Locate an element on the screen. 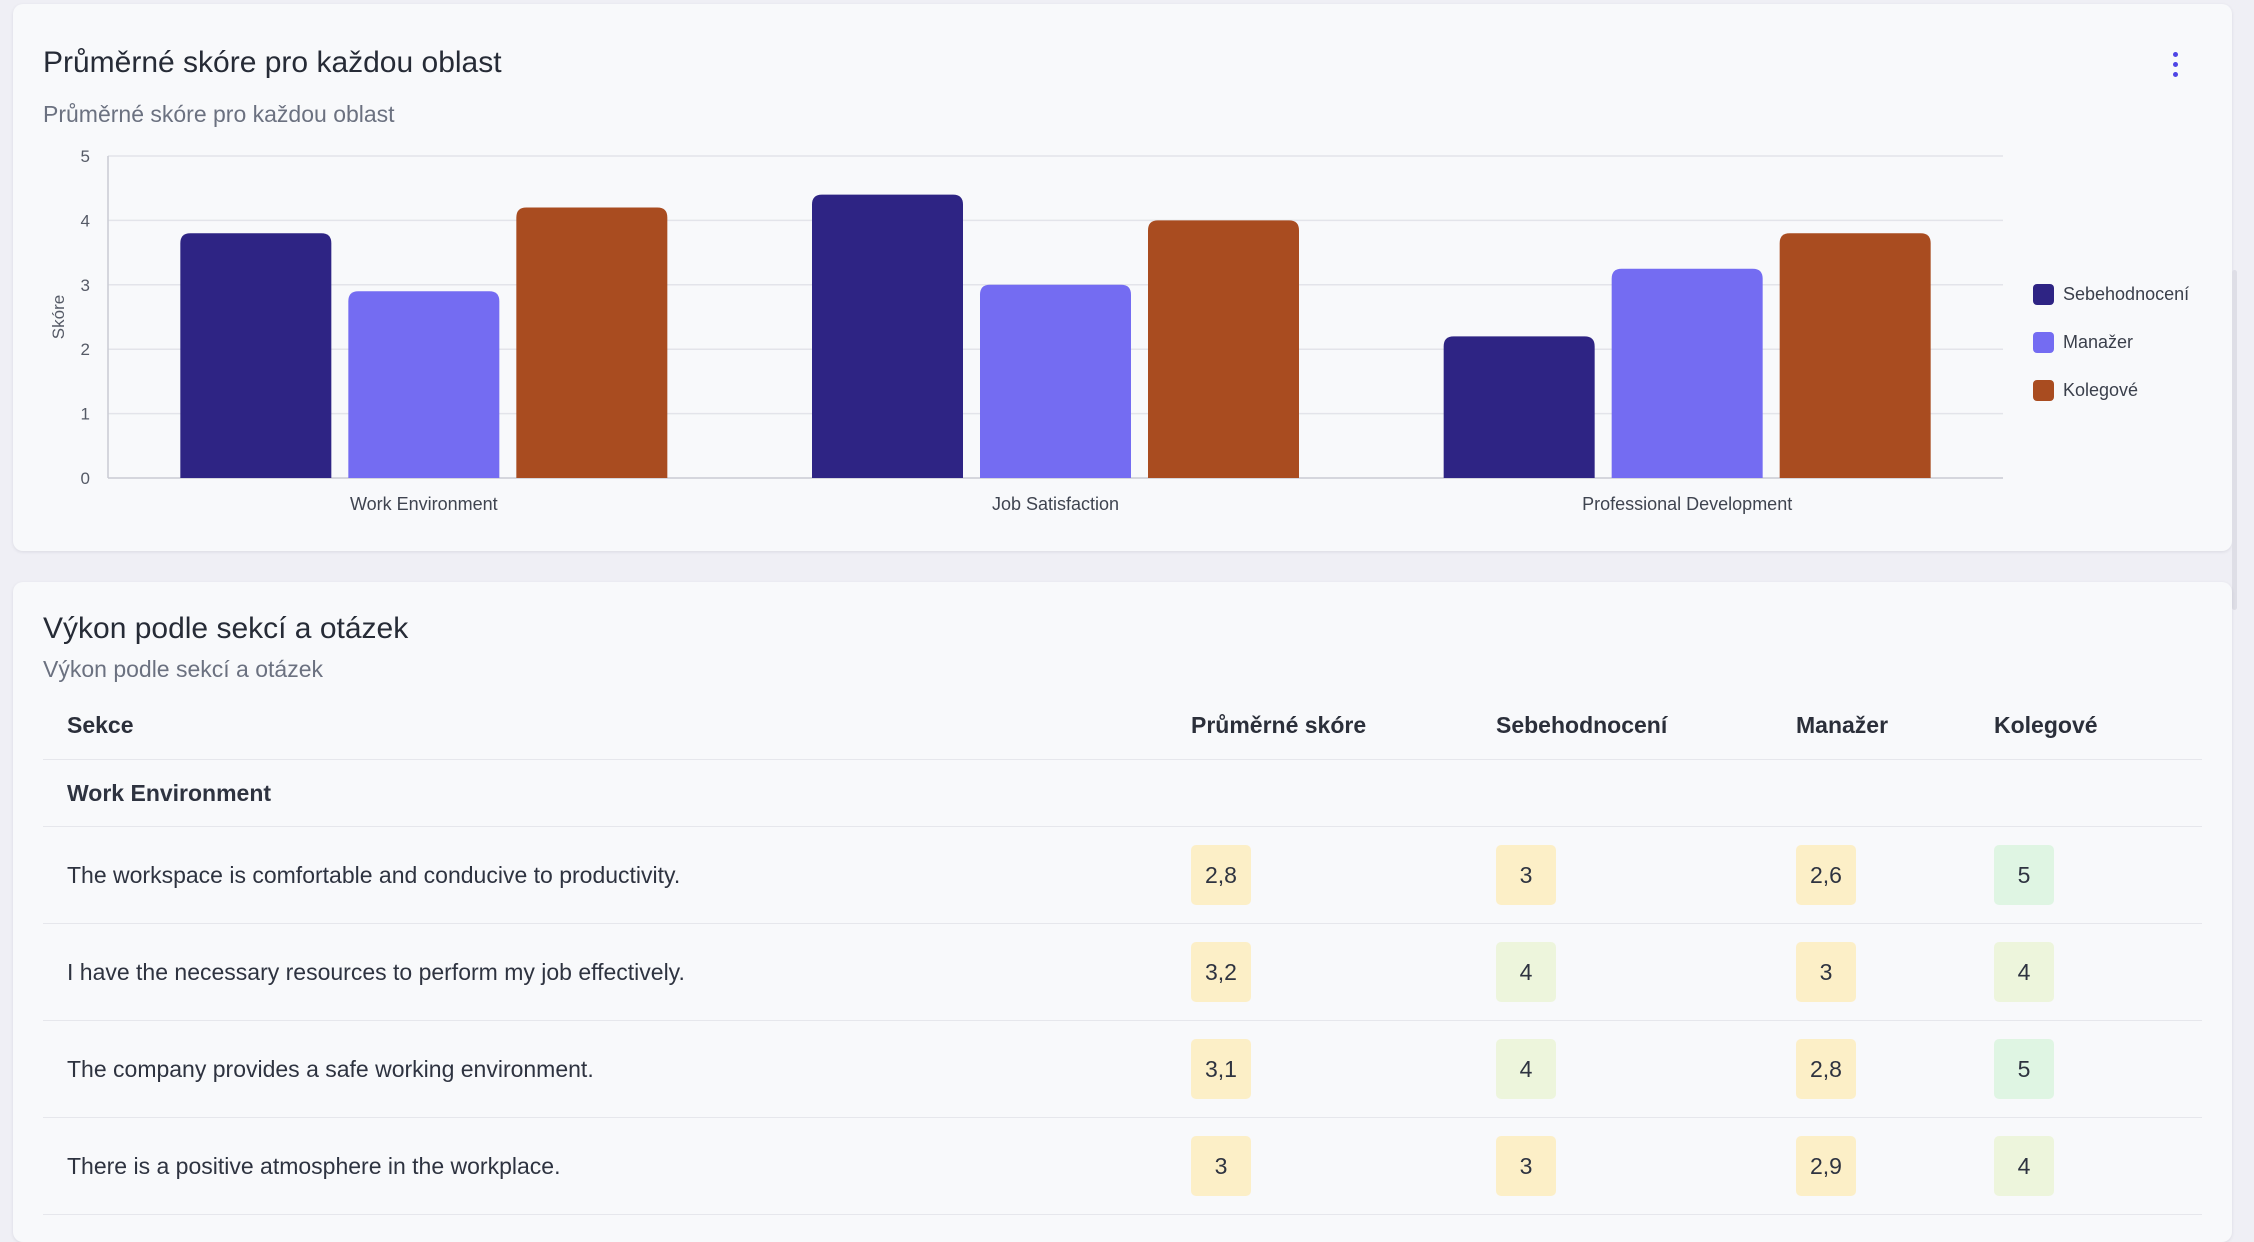 The image size is (2254, 1242). y-tick-label: 4 is located at coordinates (85, 220).